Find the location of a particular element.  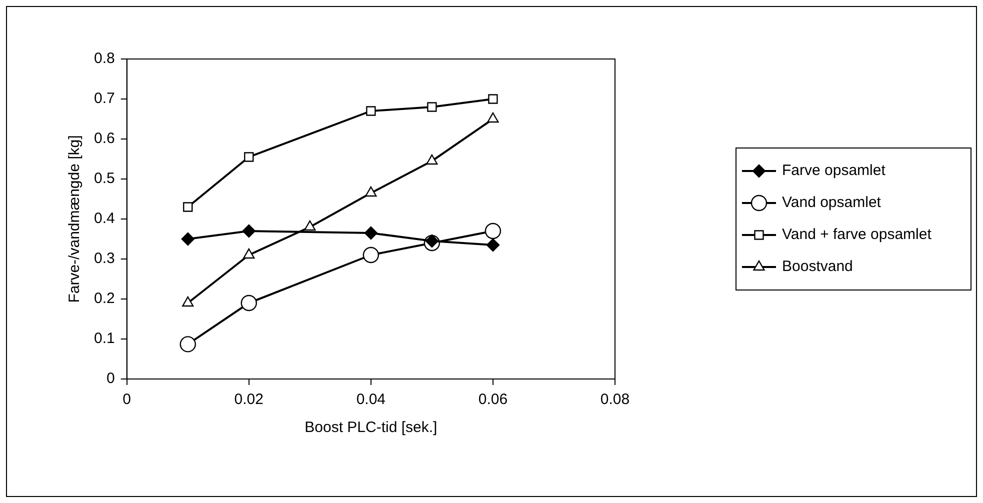

legend-label: Vand opsamlet is located at coordinates (832, 203).